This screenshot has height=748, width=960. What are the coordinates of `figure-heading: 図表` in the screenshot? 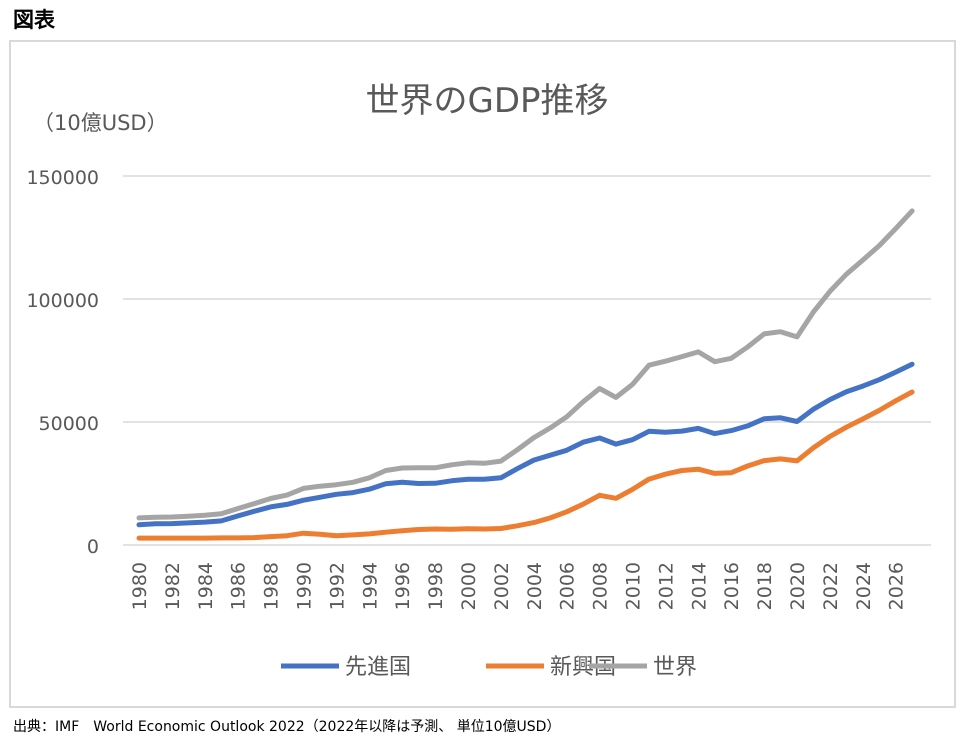 It's located at (34, 20).